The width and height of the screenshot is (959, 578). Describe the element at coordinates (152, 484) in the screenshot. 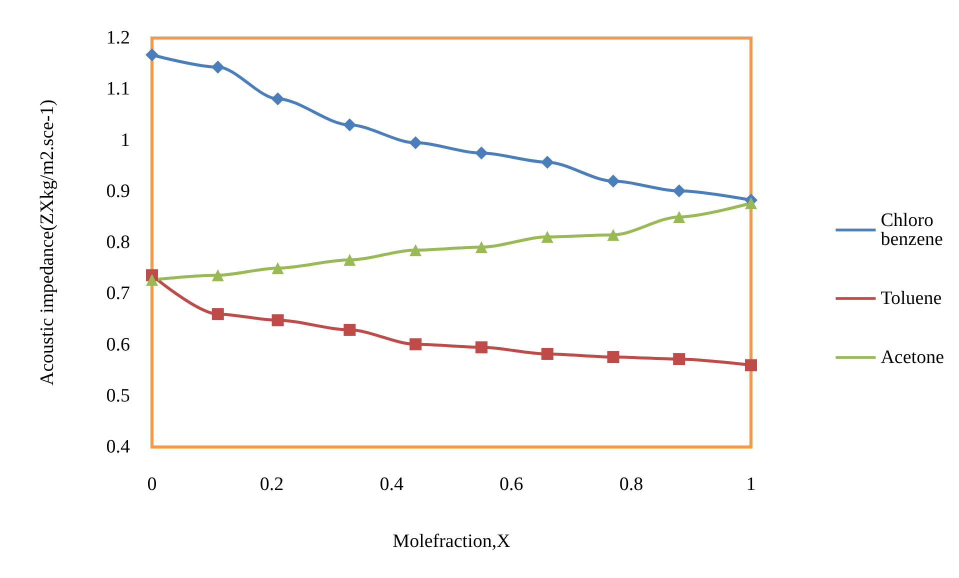

I see `x-tick-label: 0` at that location.